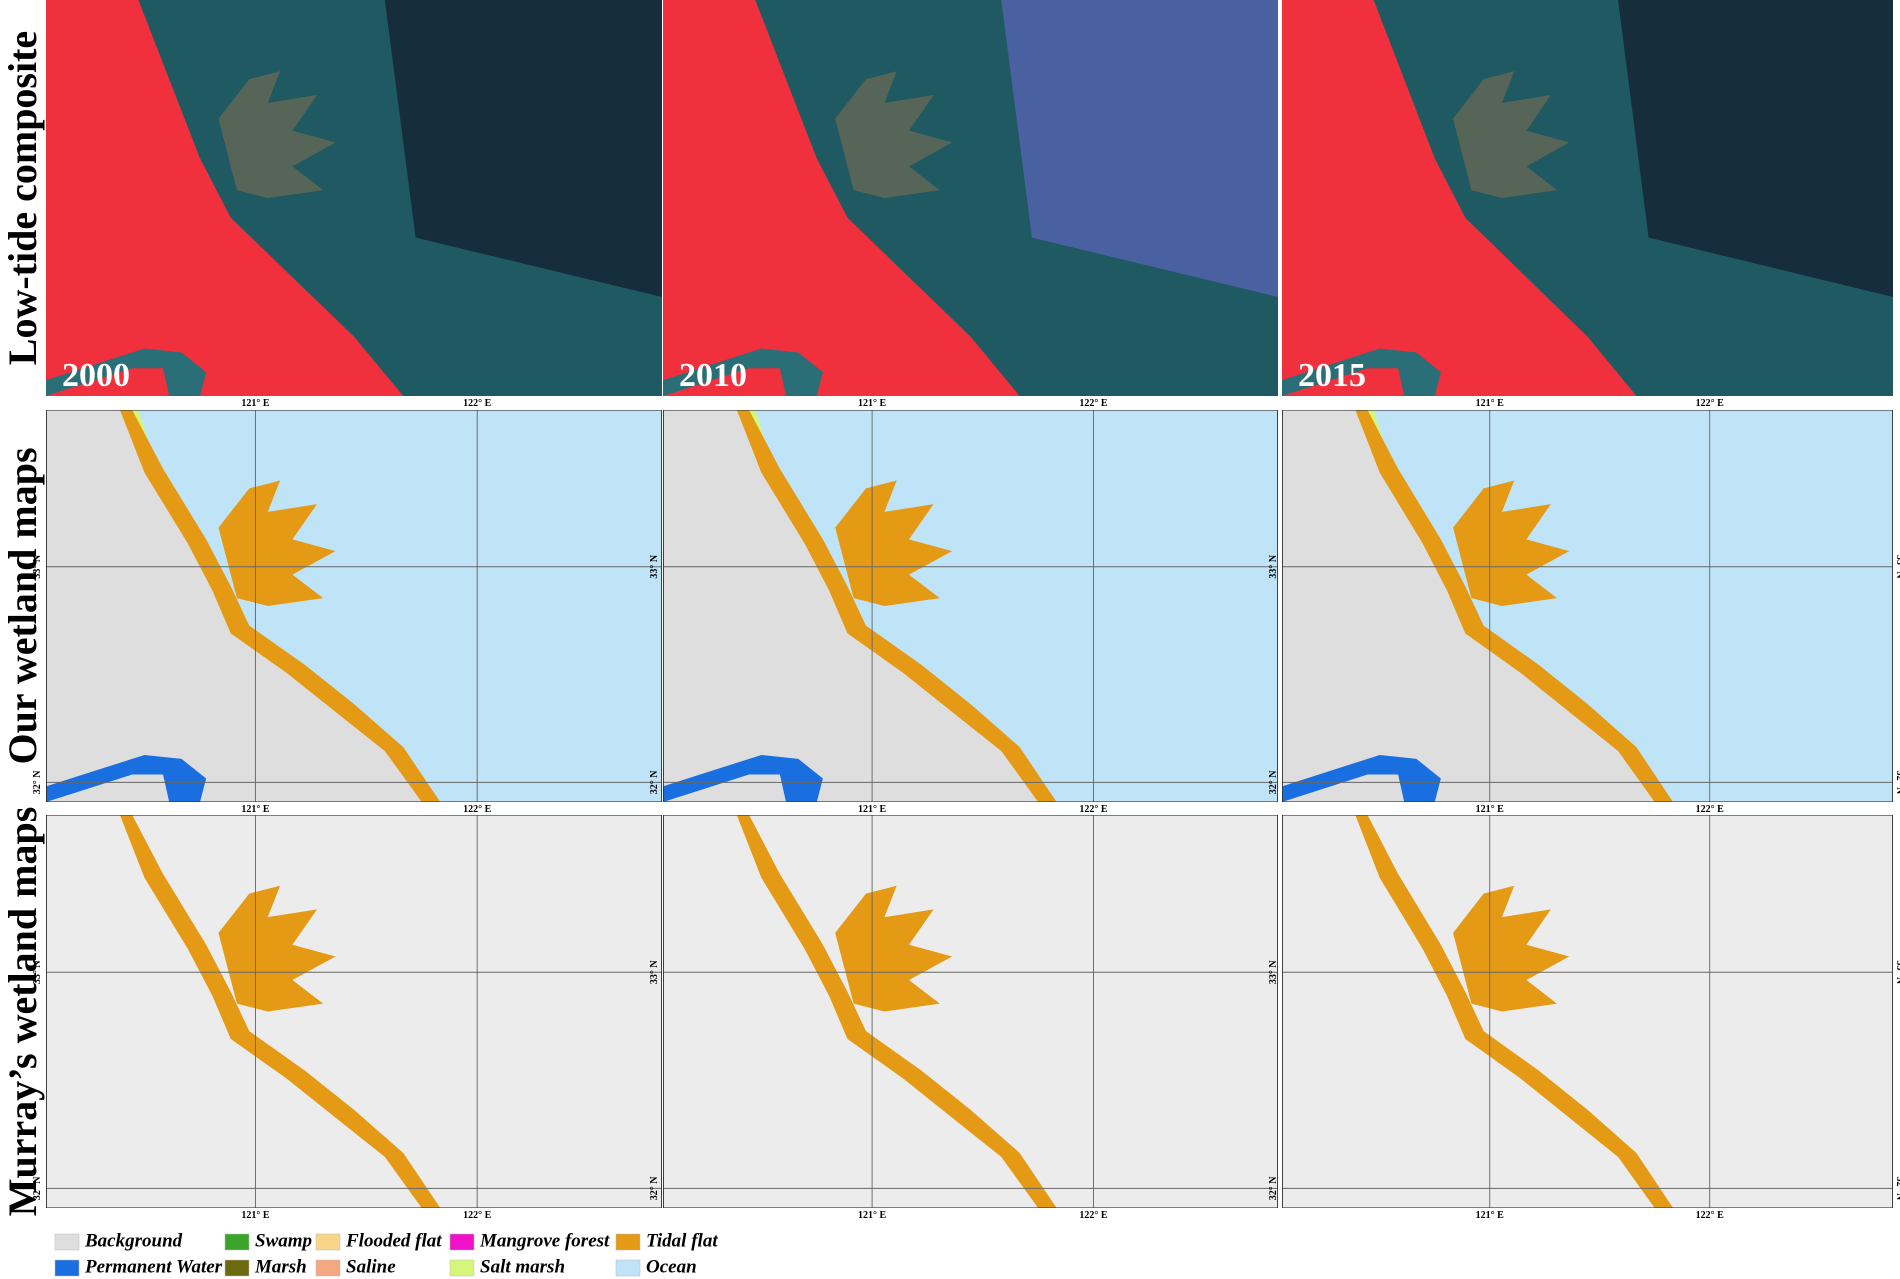 This screenshot has width=1900, height=1279. I want to click on legend-label: Tidal flat, so click(682, 1240).